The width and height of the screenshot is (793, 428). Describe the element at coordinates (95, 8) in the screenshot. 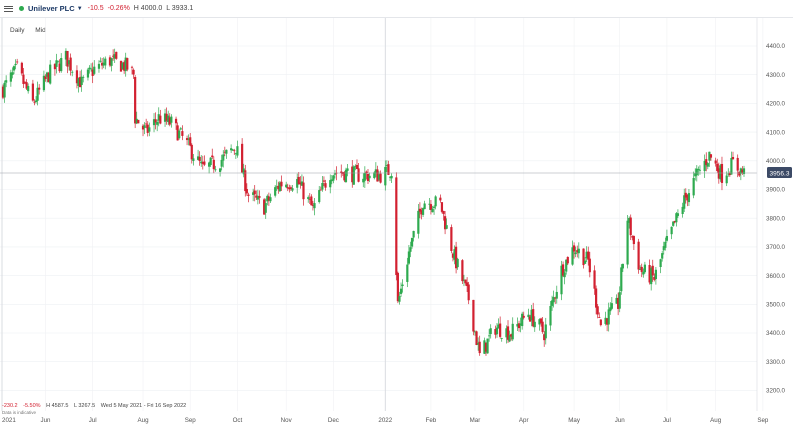

I see `price-change: -10.5` at that location.